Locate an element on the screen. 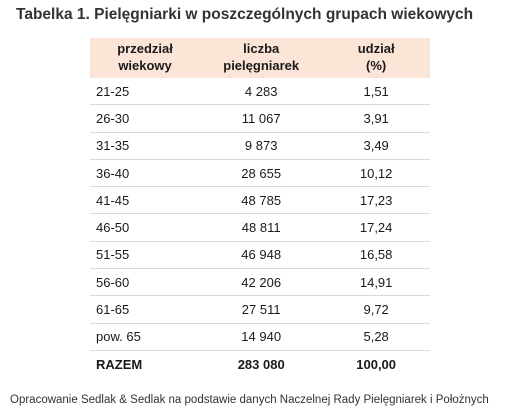 The width and height of the screenshot is (525, 415). total-row: RAZEM 283 080 100,00 is located at coordinates (260, 363).